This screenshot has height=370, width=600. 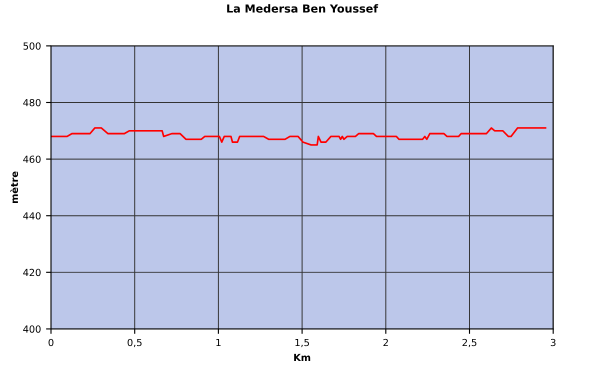 What do you see at coordinates (32, 46) in the screenshot?
I see `y-tick-label: 500` at bounding box center [32, 46].